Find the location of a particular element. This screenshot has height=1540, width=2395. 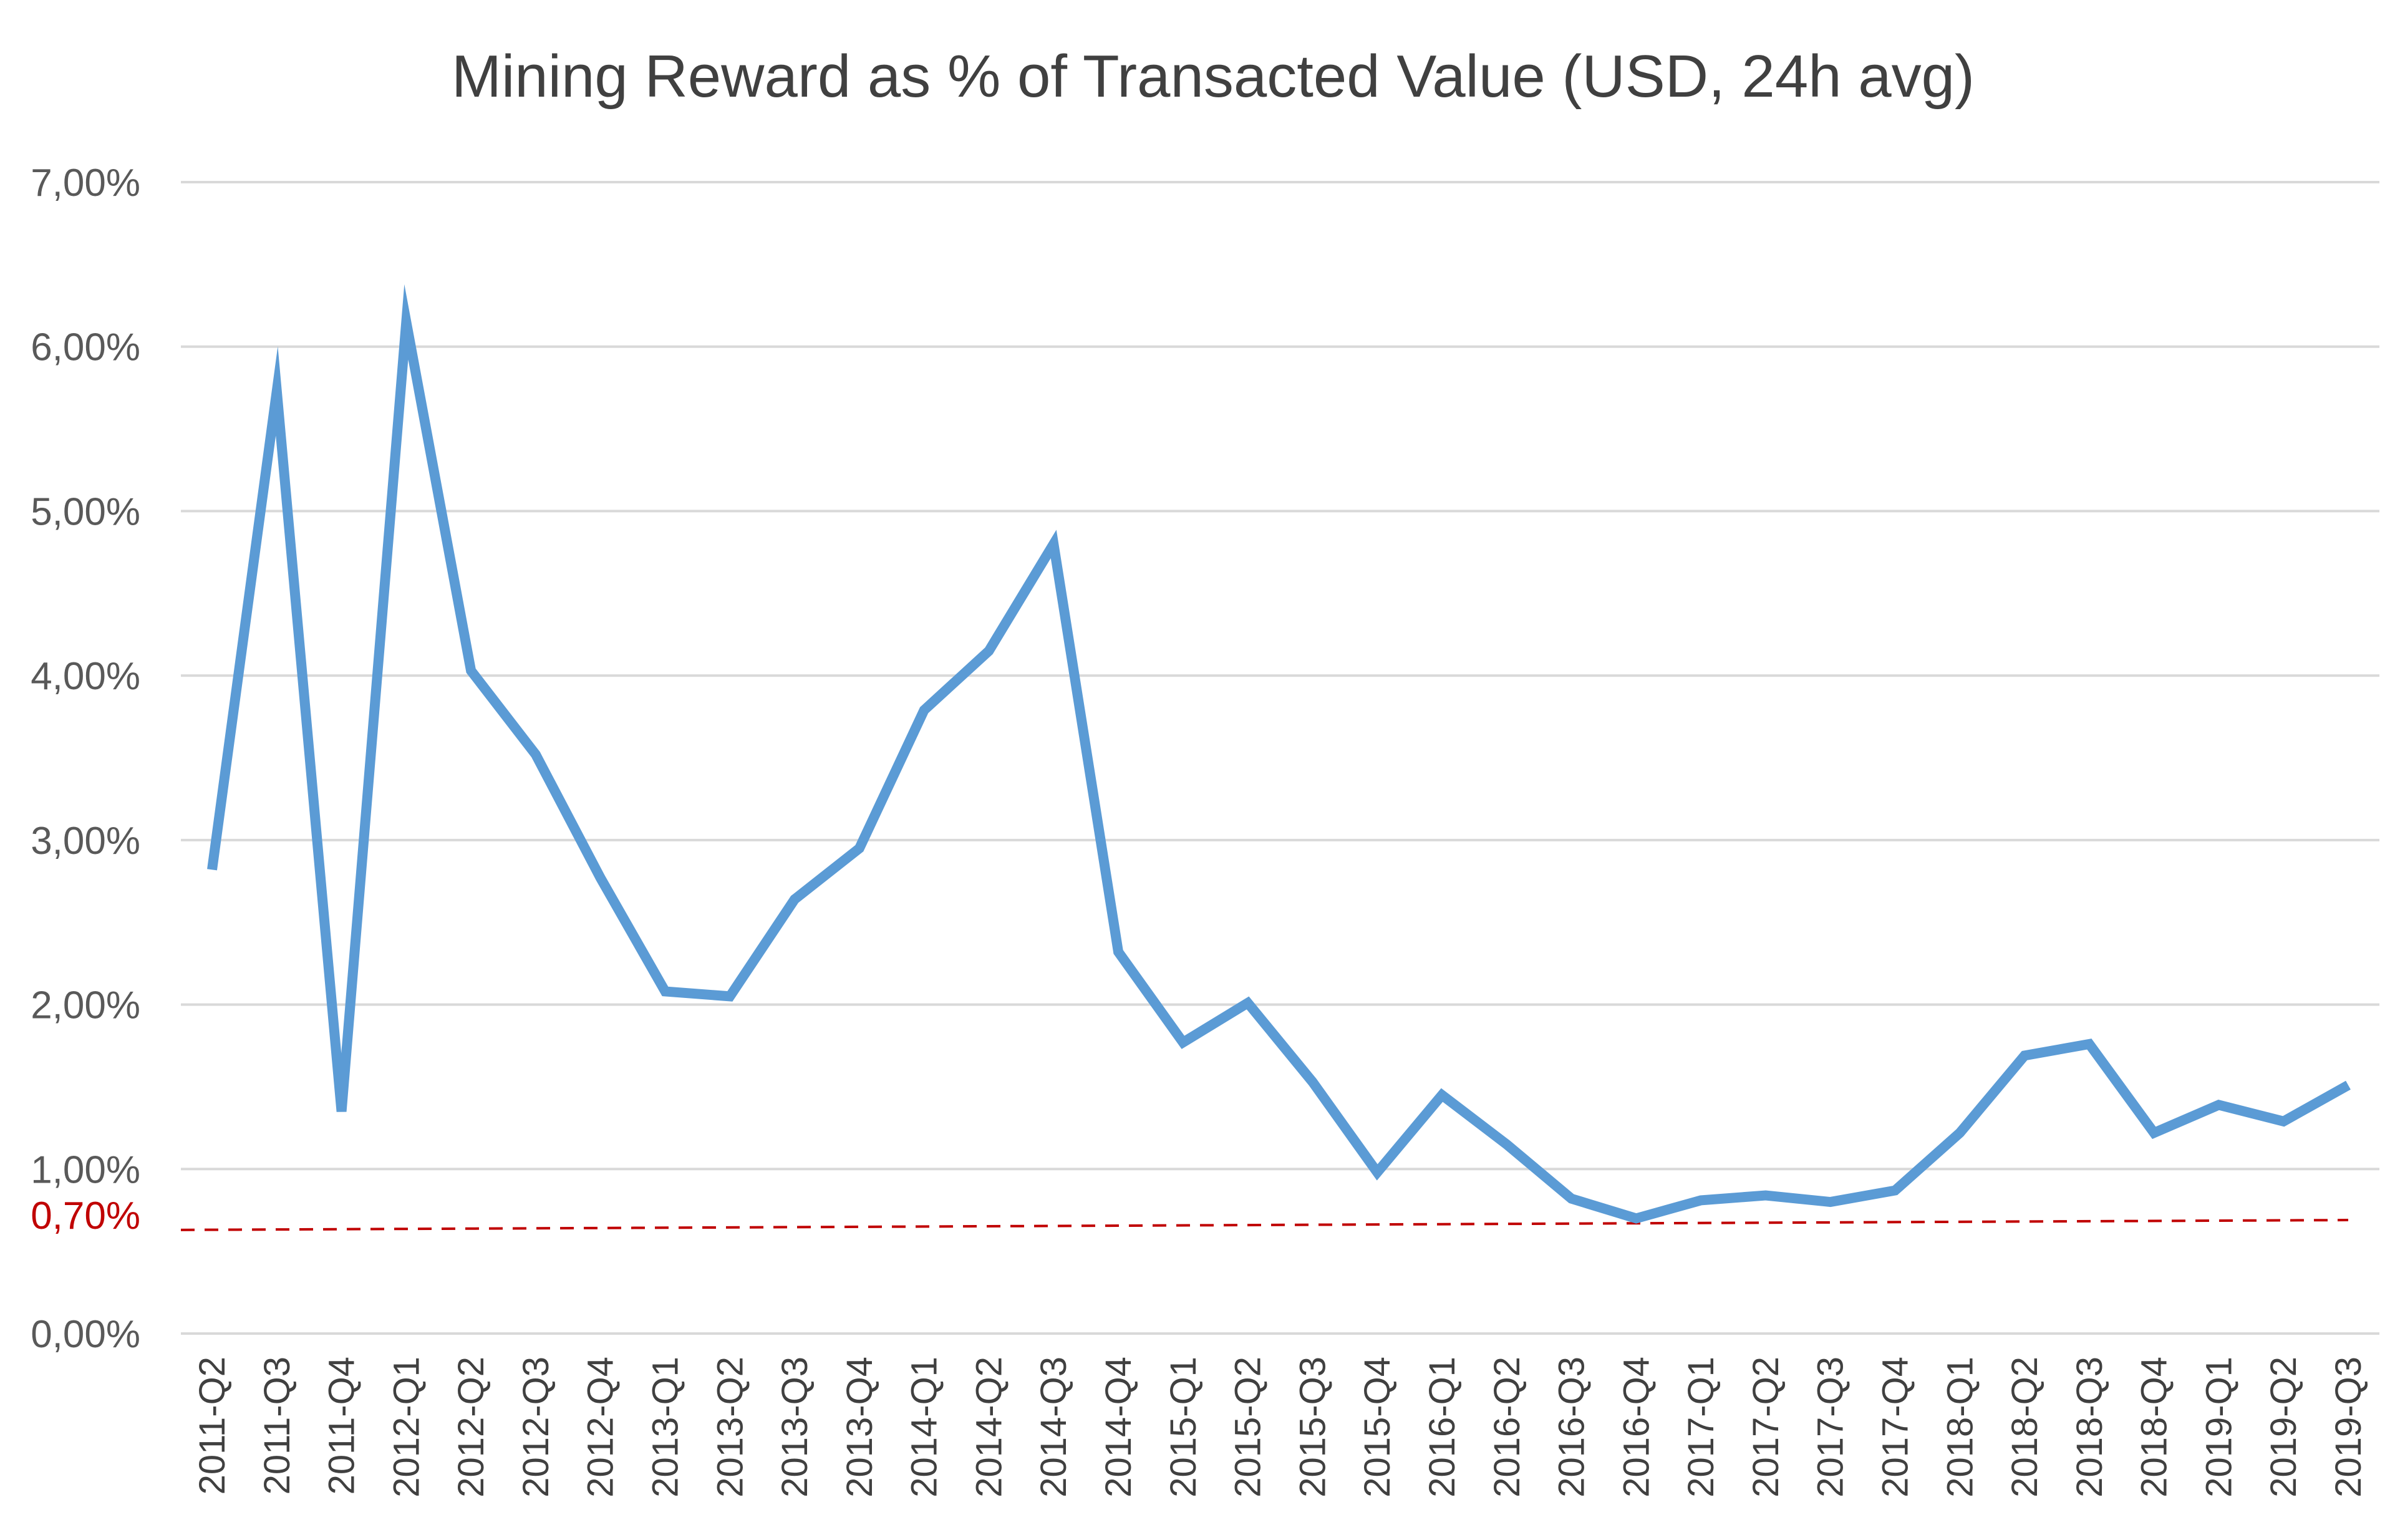

x-tick-label: 2013-Q3 is located at coordinates (795, 1427).